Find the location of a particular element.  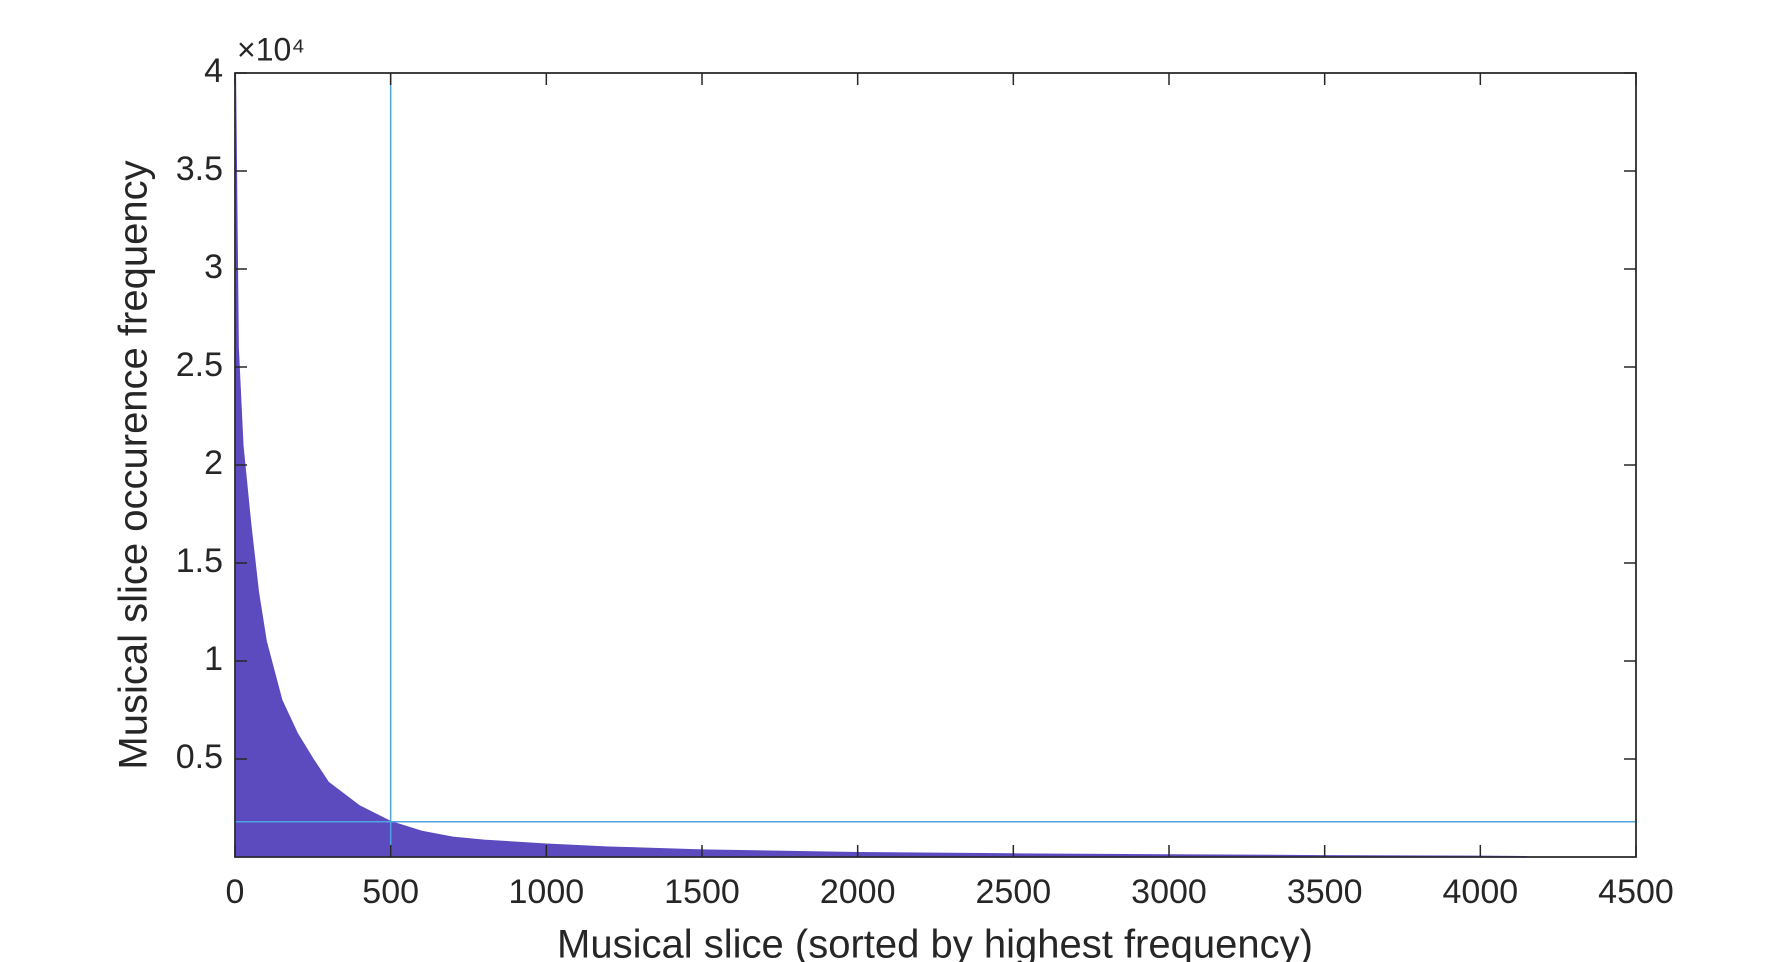

x-tick-label: 2500 is located at coordinates (1014, 892).